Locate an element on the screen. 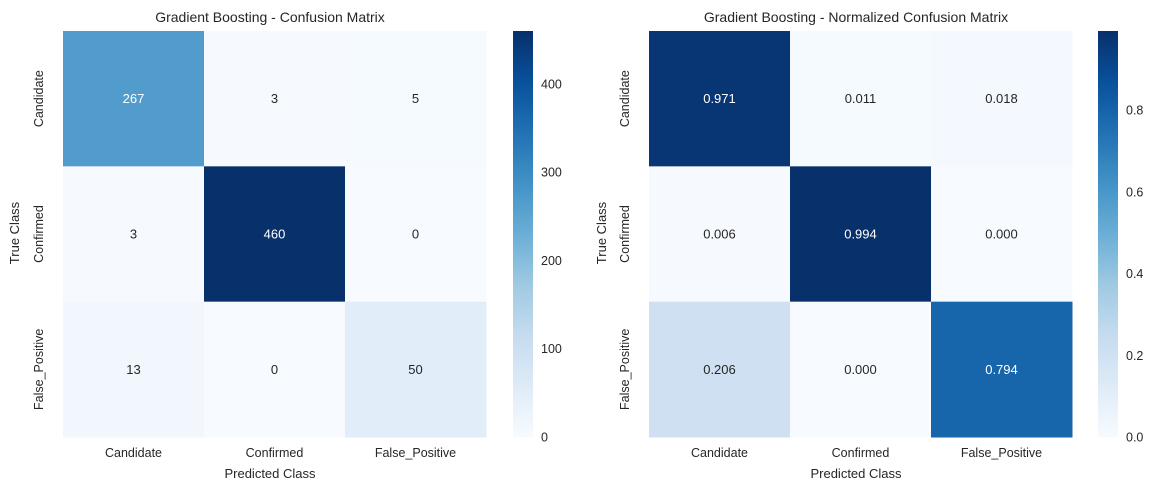  cell-value-label: 0.794 is located at coordinates (1001, 369).